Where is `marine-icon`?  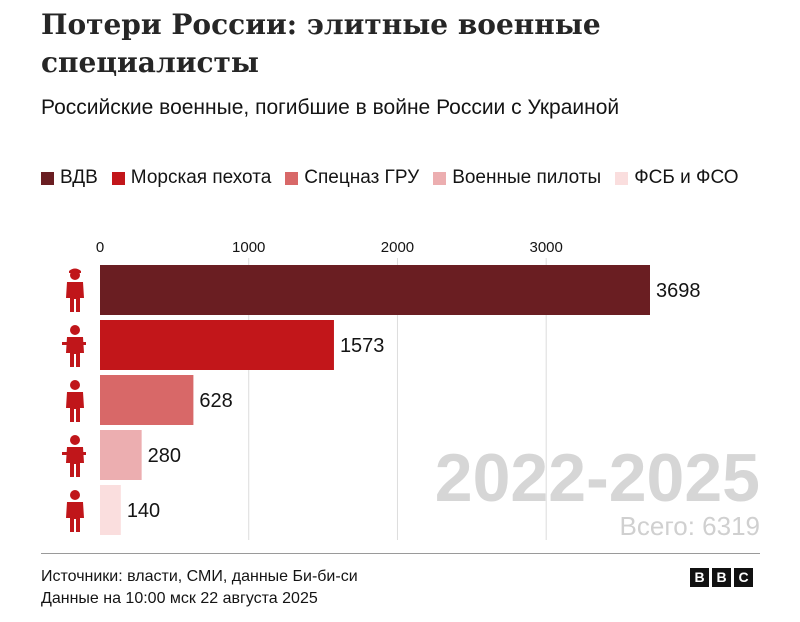 marine-icon is located at coordinates (74, 346).